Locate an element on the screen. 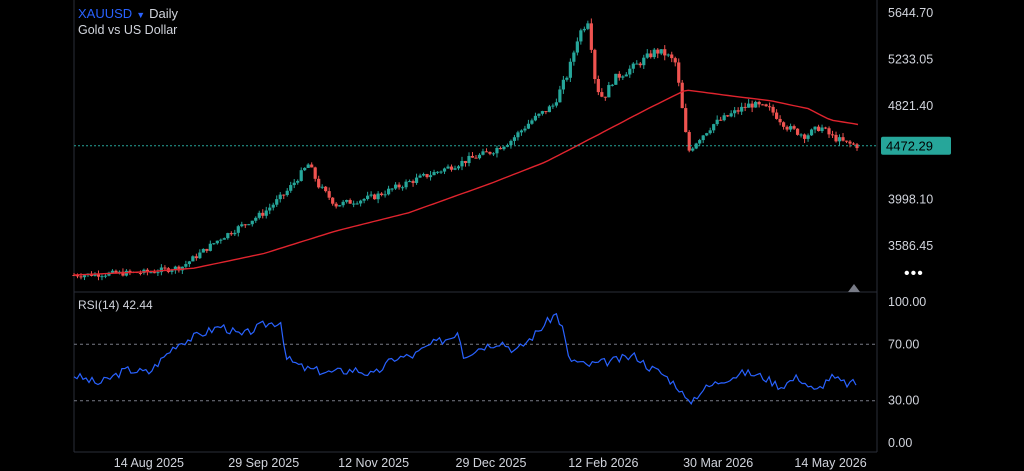 The height and width of the screenshot is (471, 1024). ellipsis-icon: ••• is located at coordinates (914, 273).